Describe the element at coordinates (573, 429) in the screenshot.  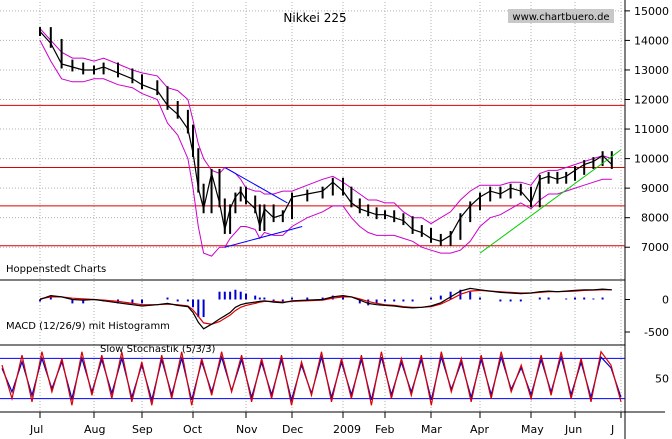
I see `x-tick-label: Jun` at that location.